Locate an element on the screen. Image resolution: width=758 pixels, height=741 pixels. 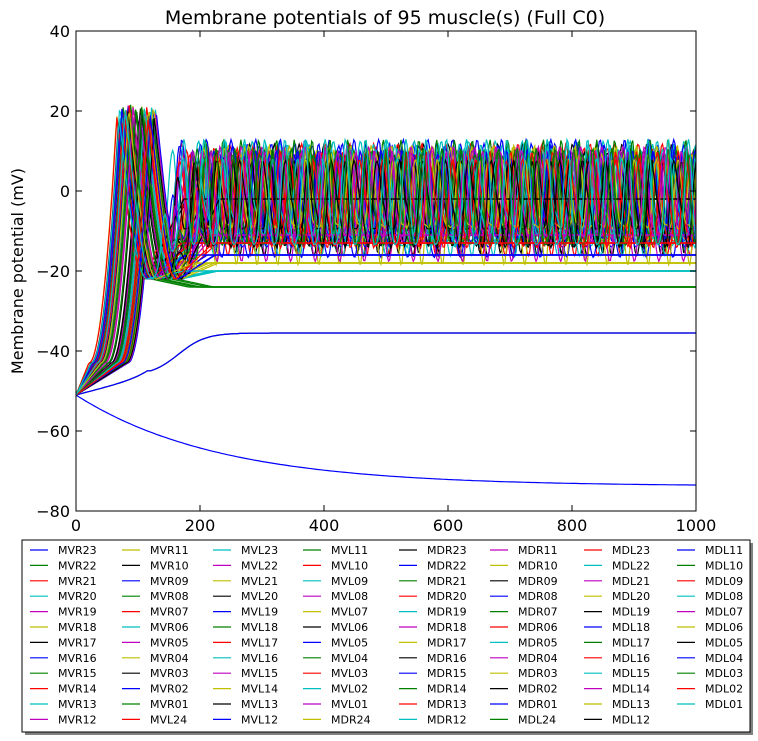
legend-entry: MDL02 is located at coordinates (724, 689).